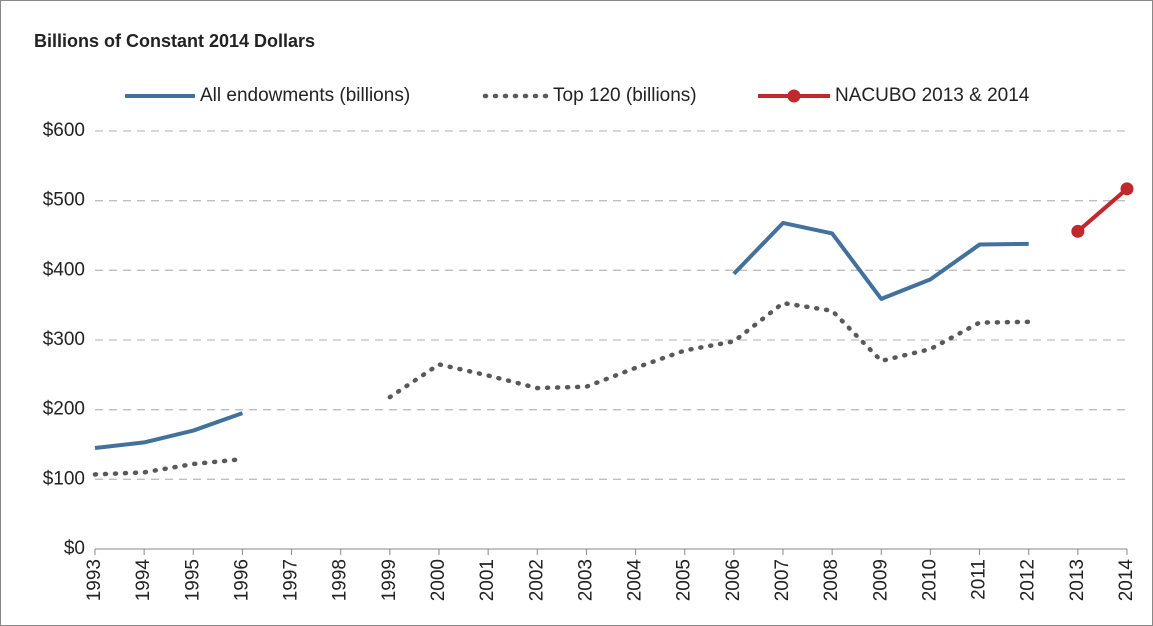  Describe the element at coordinates (174, 41) in the screenshot. I see `chart-title: Billions of Constant 2014 Dollars` at that location.